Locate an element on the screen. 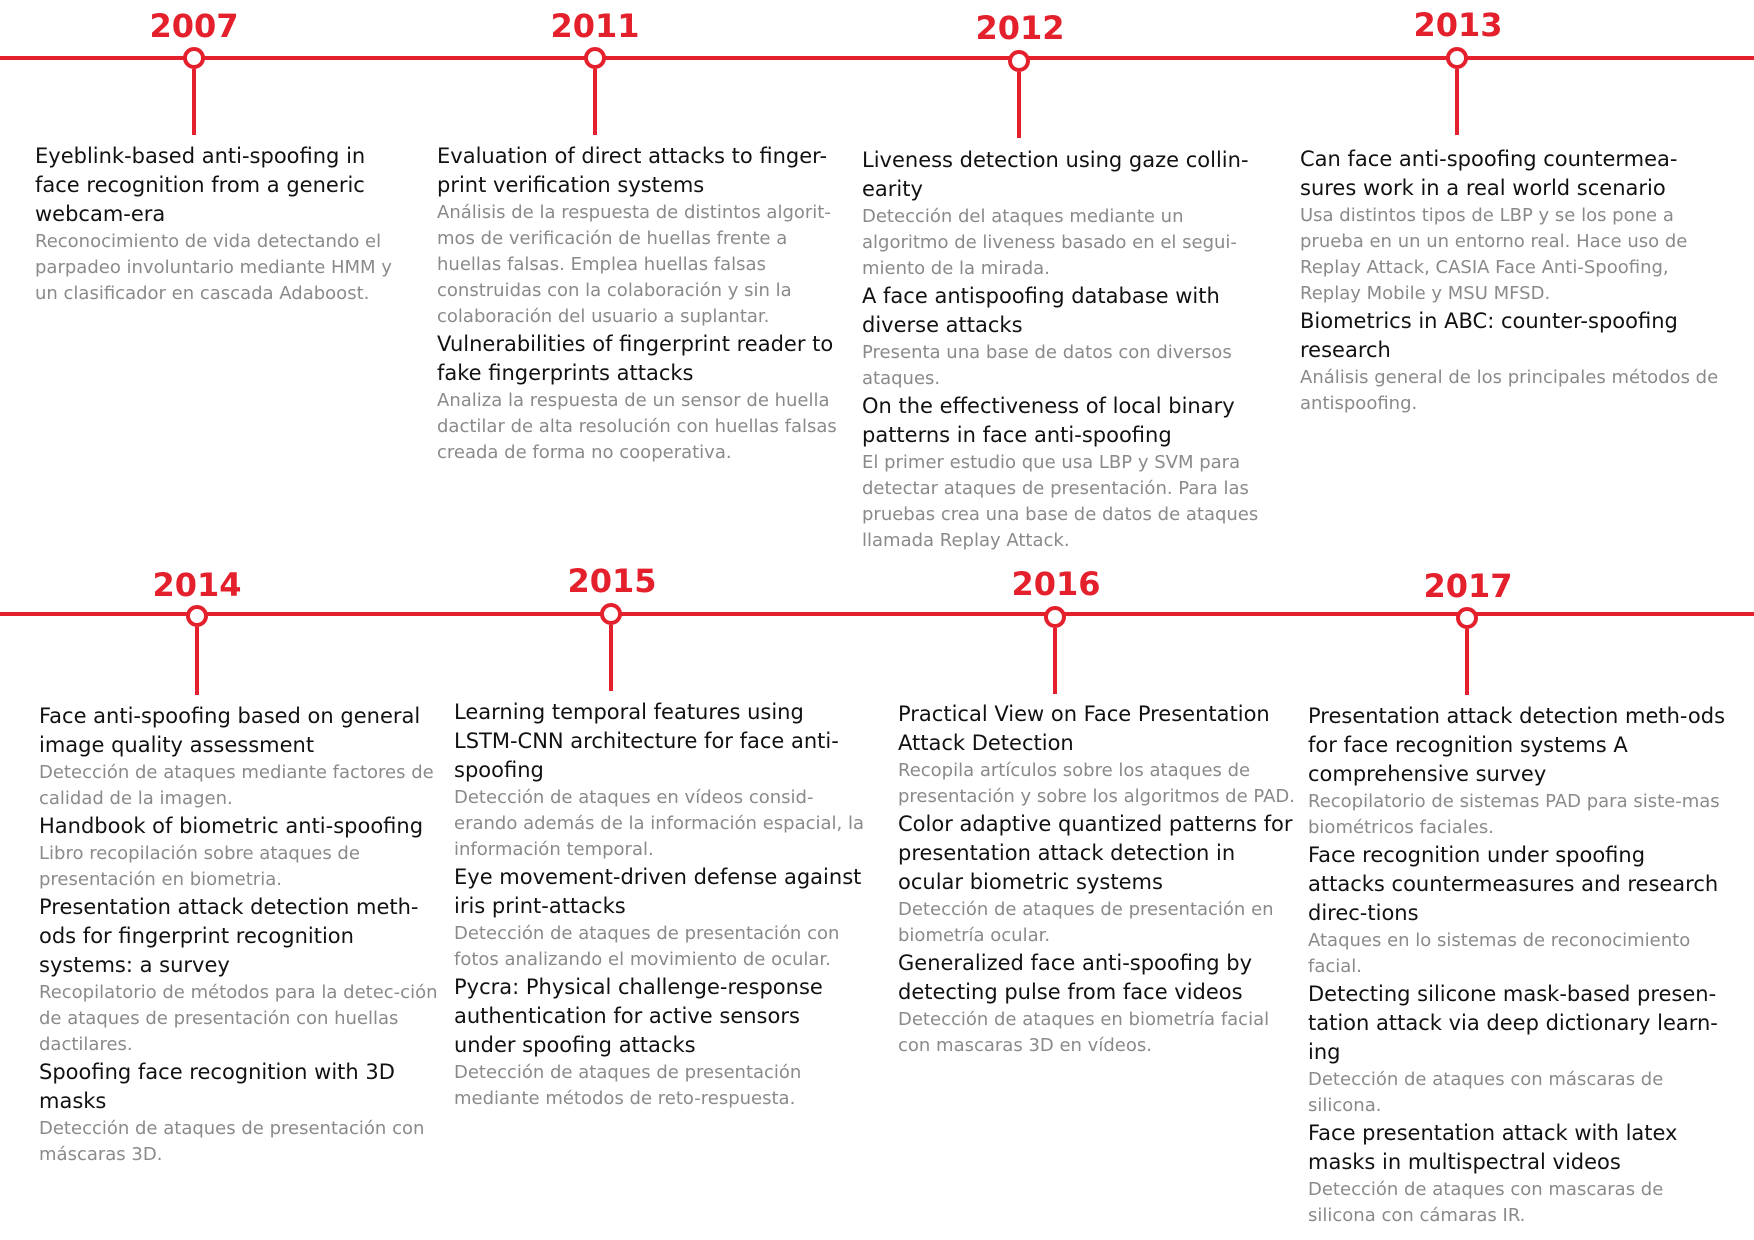  year-label: 2013 is located at coordinates (1458, 25).